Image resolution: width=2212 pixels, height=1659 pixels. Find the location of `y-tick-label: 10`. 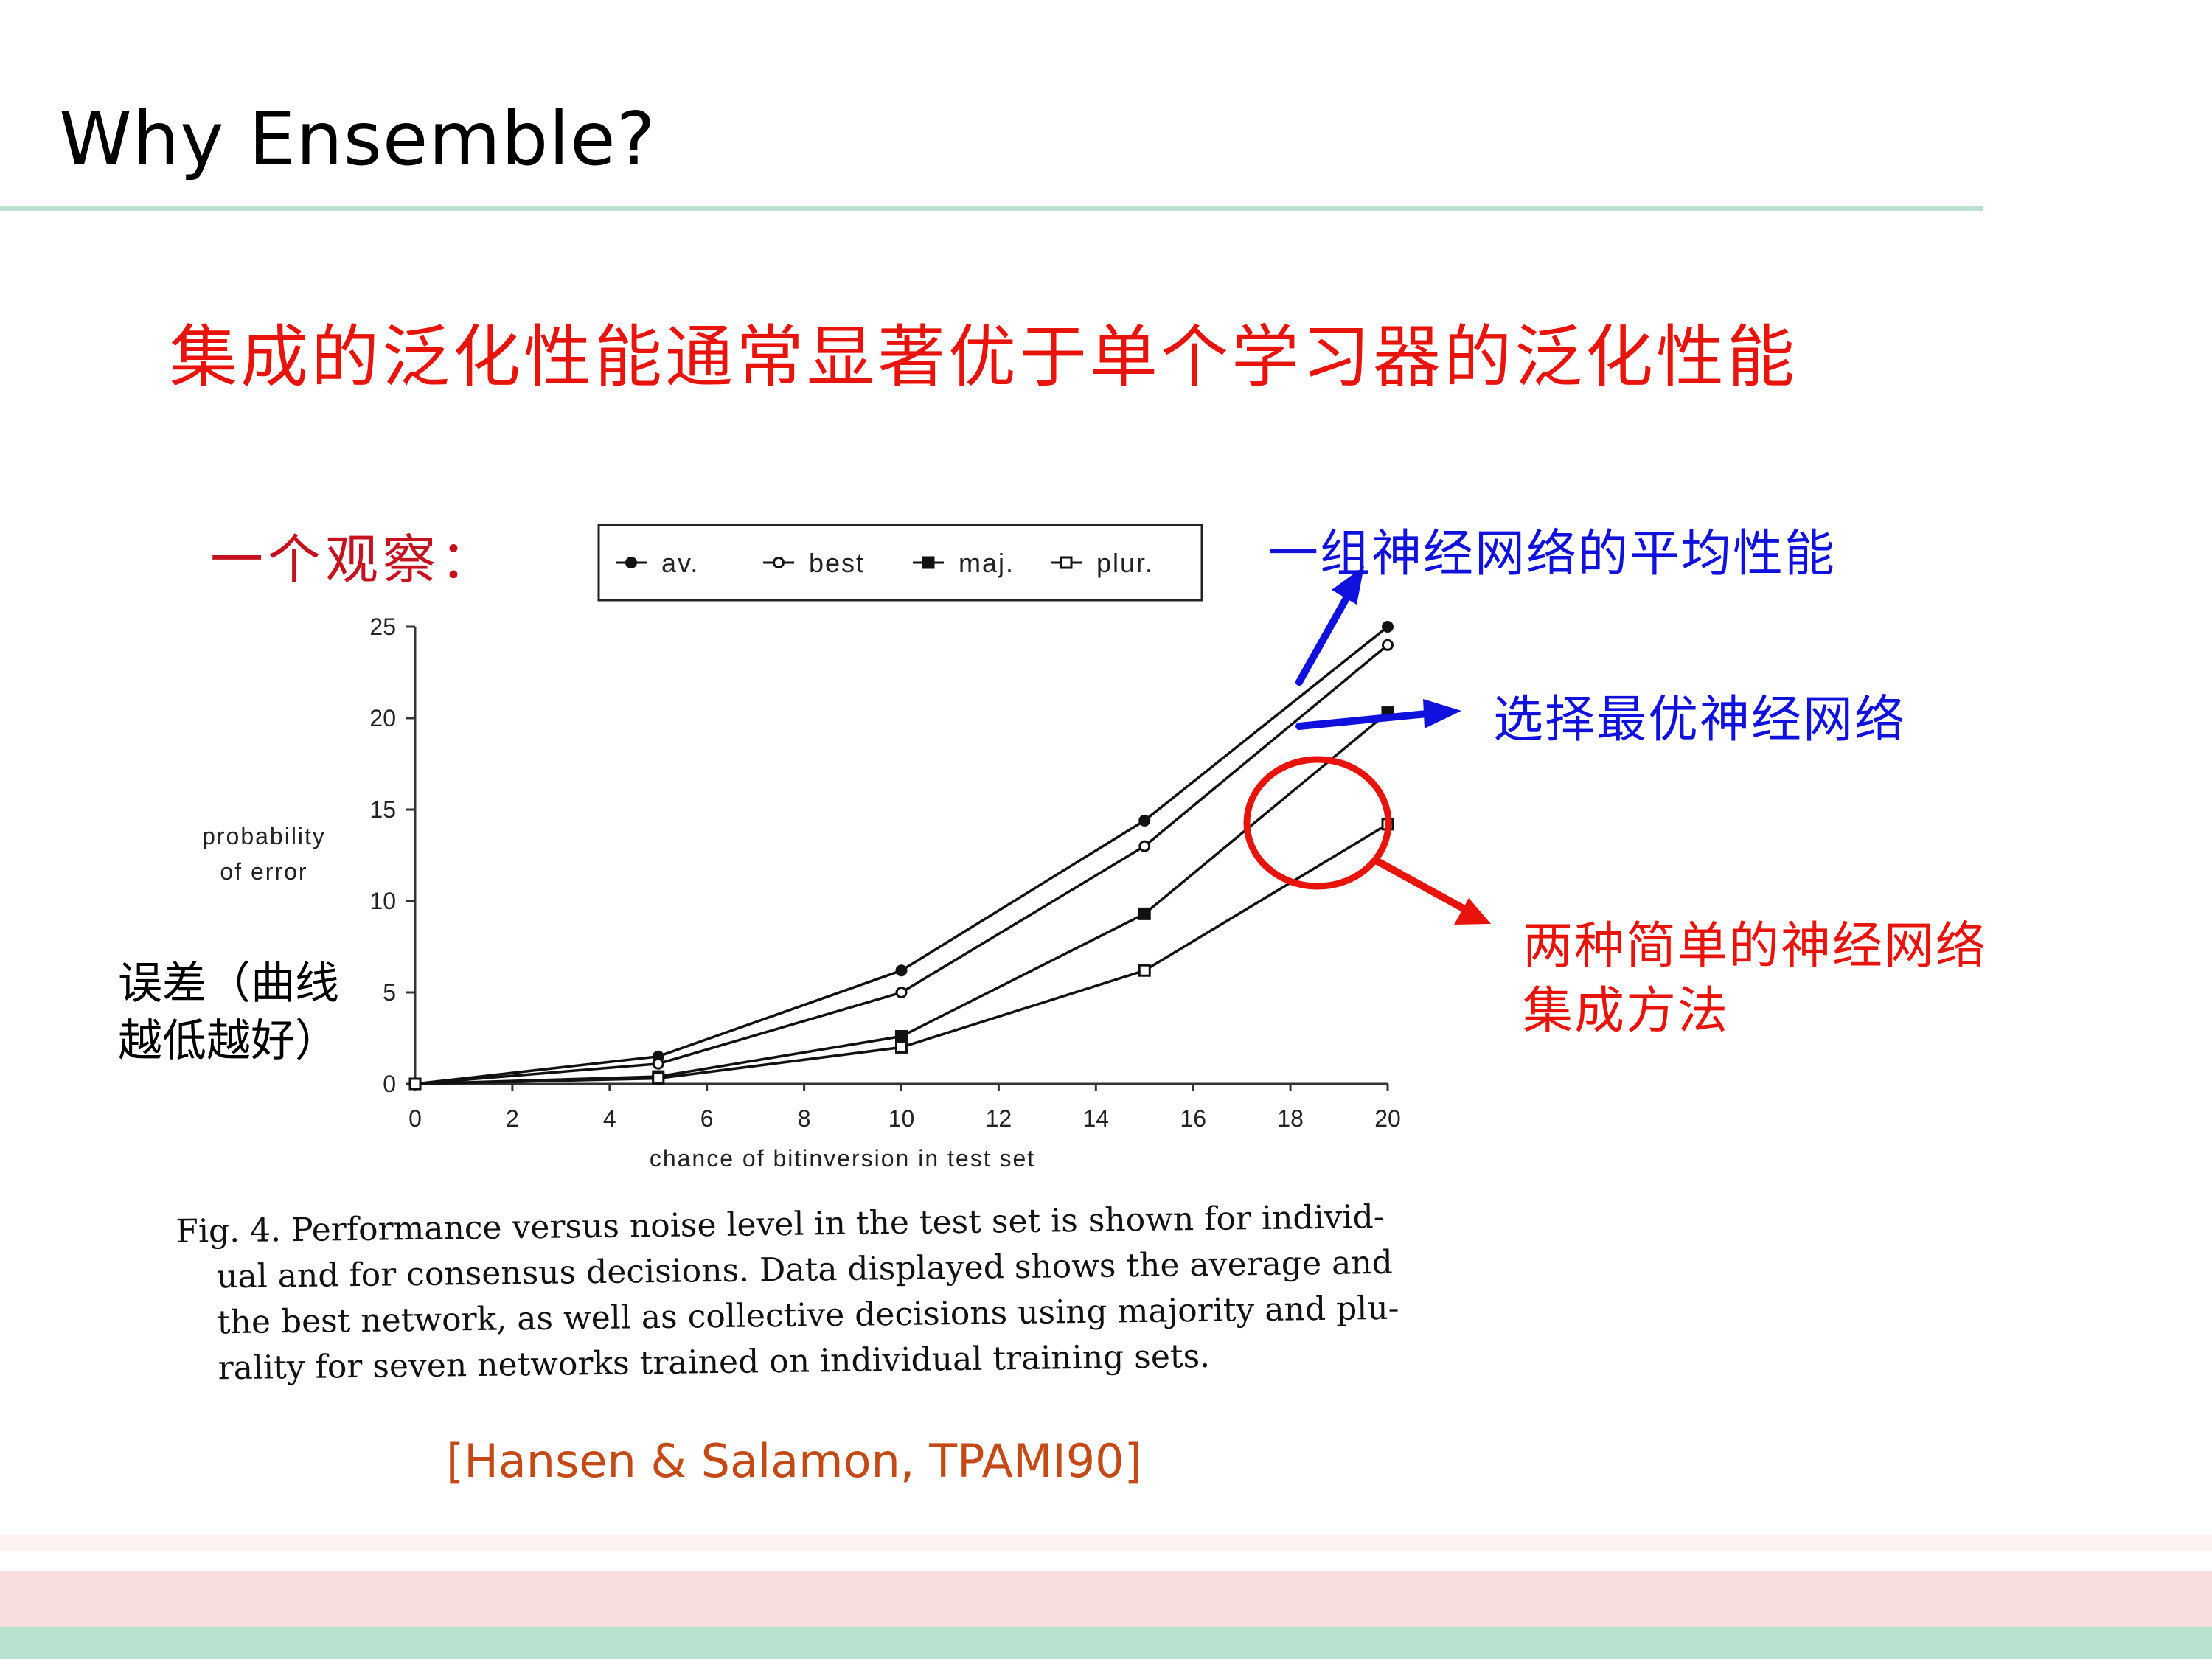

y-tick-label: 10 is located at coordinates (382, 901).